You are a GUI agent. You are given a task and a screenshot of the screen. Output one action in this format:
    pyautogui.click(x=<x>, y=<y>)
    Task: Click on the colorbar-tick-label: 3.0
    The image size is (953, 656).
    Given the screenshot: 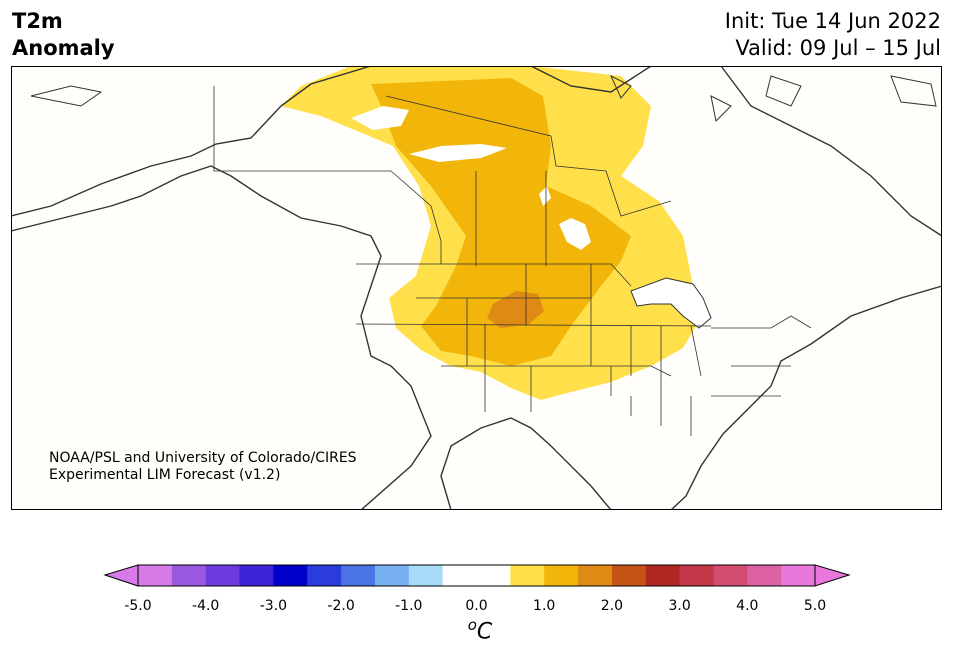 What is the action you would take?
    pyautogui.click(x=679, y=606)
    